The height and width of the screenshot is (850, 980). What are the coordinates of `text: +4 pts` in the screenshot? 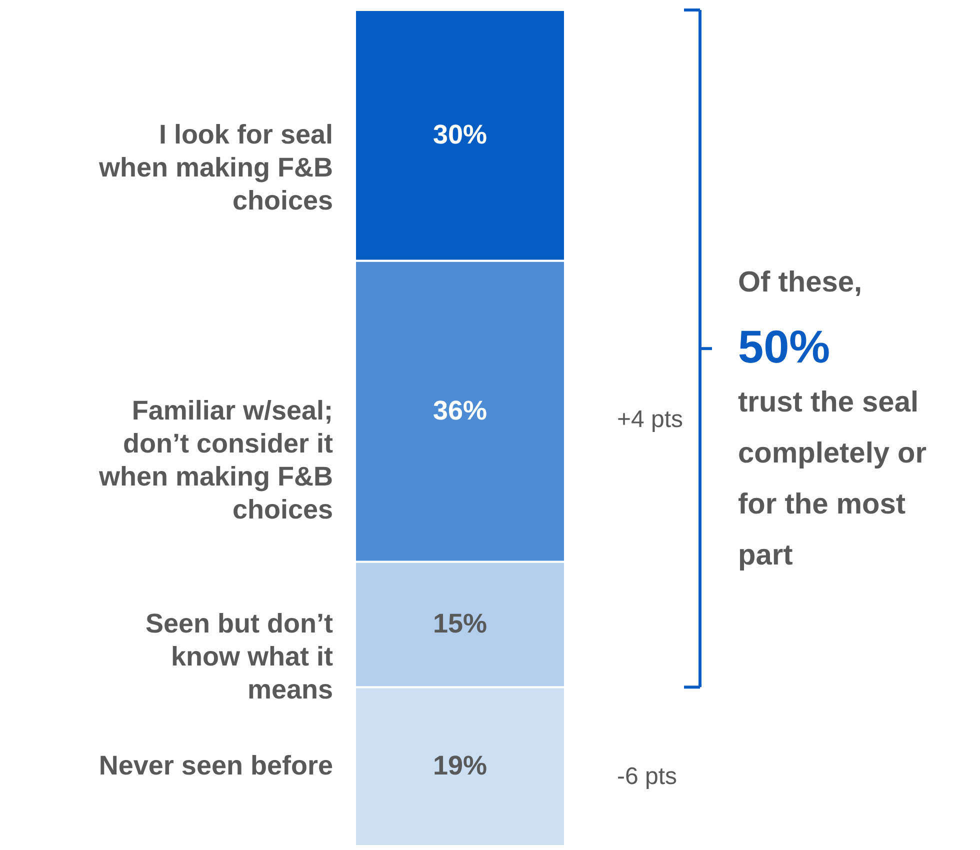 It's located at (650, 419).